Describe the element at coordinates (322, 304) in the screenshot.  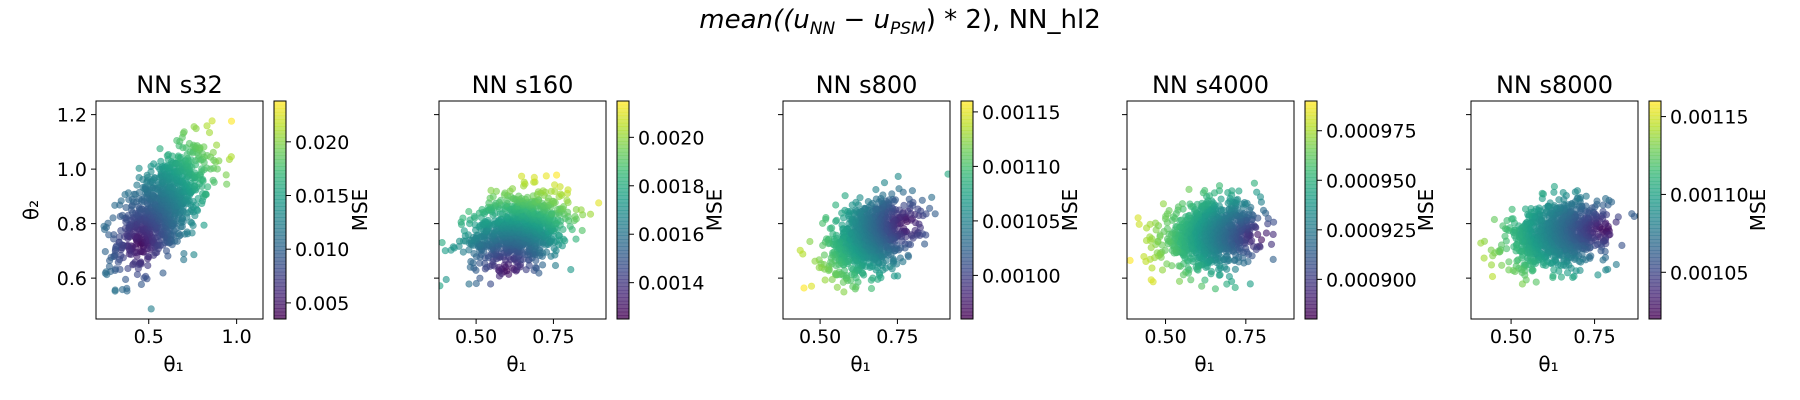
I see `colorbar-tick-label: 0.005` at that location.